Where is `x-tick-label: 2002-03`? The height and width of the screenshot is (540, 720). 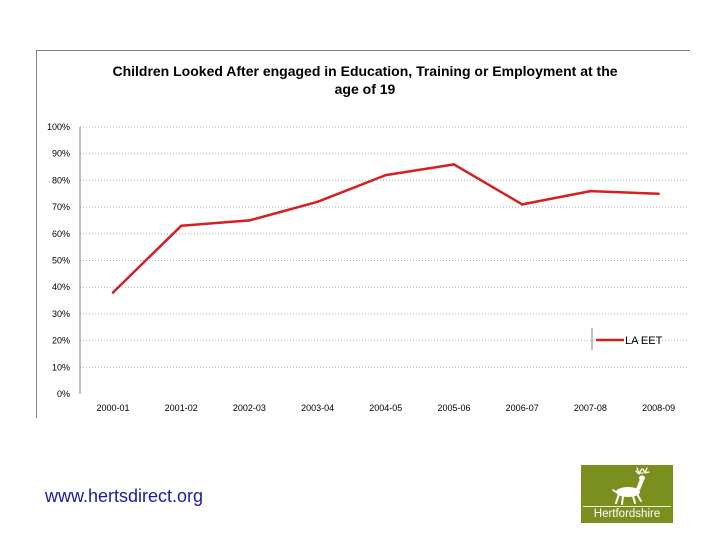 x-tick-label: 2002-03 is located at coordinates (249, 408).